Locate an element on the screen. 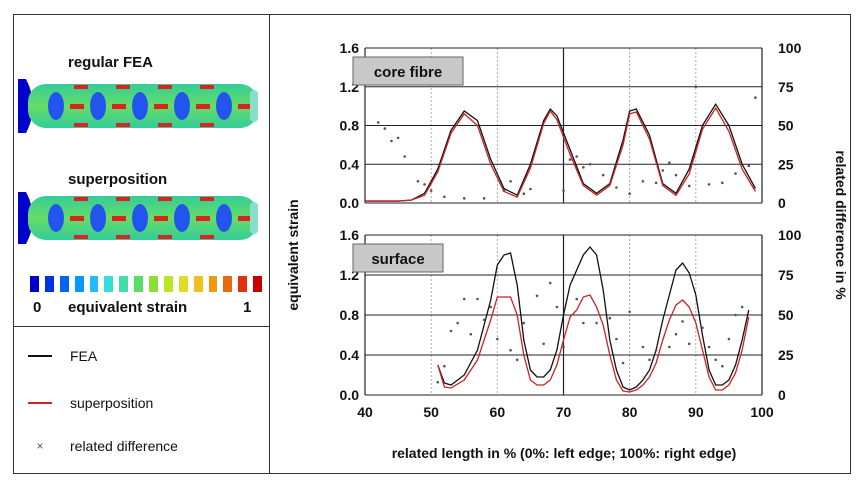  superposition-label: superposition is located at coordinates (118, 179).